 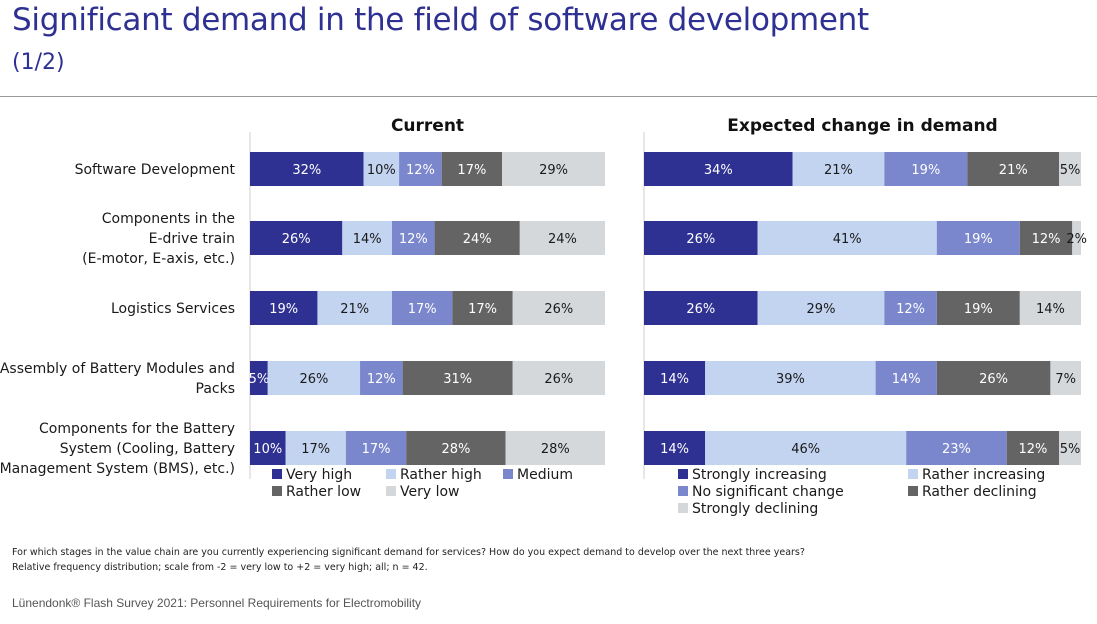 I want to click on data-label: 24%, so click(x=477, y=239).